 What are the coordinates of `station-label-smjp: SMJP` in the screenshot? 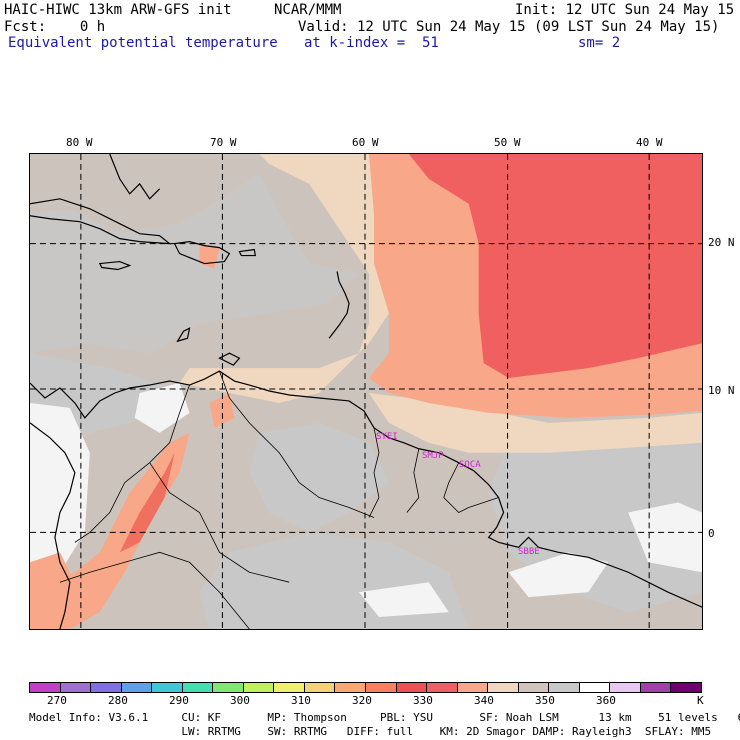 It's located at (433, 456).